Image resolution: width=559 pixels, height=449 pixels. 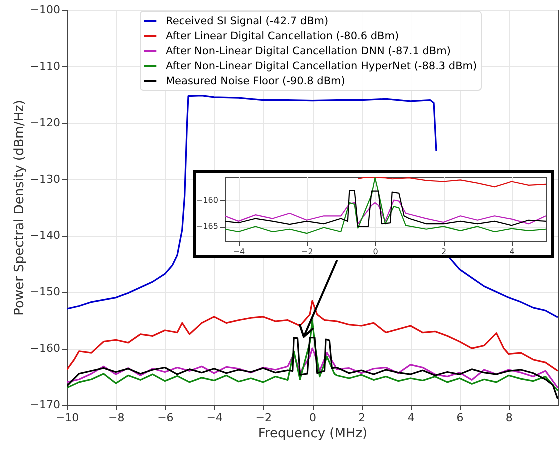 I want to click on y-tick-label: −130, so click(x=45, y=179).